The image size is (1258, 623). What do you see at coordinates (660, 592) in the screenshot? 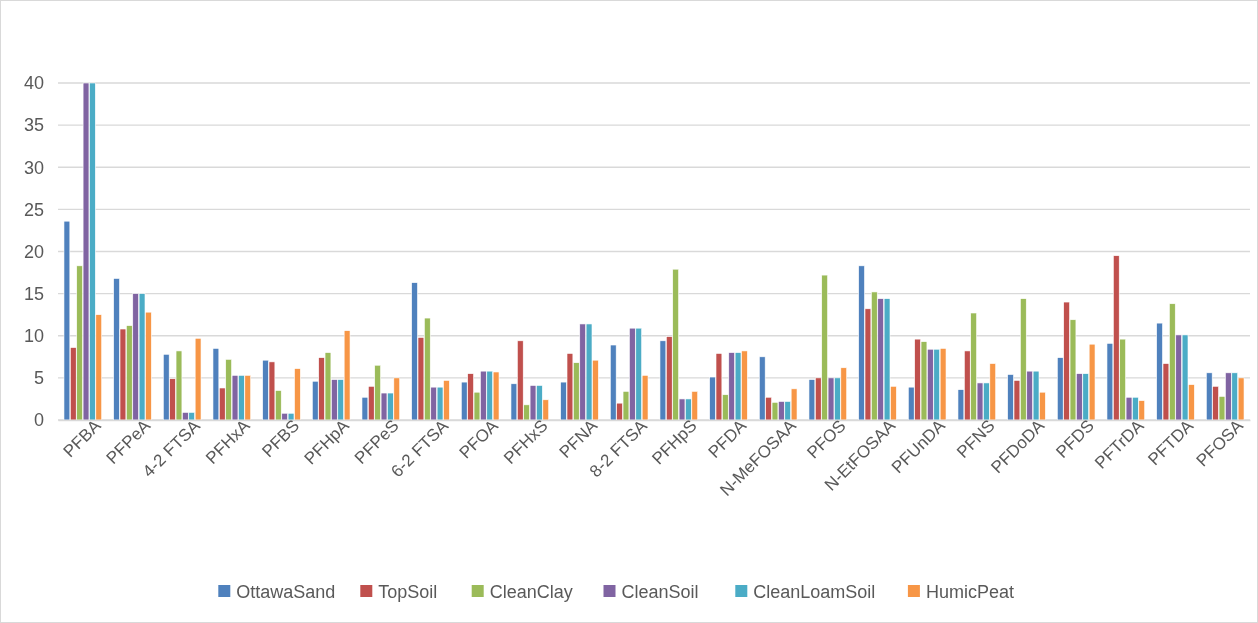
I see `legend-label: CleanSoil` at bounding box center [660, 592].